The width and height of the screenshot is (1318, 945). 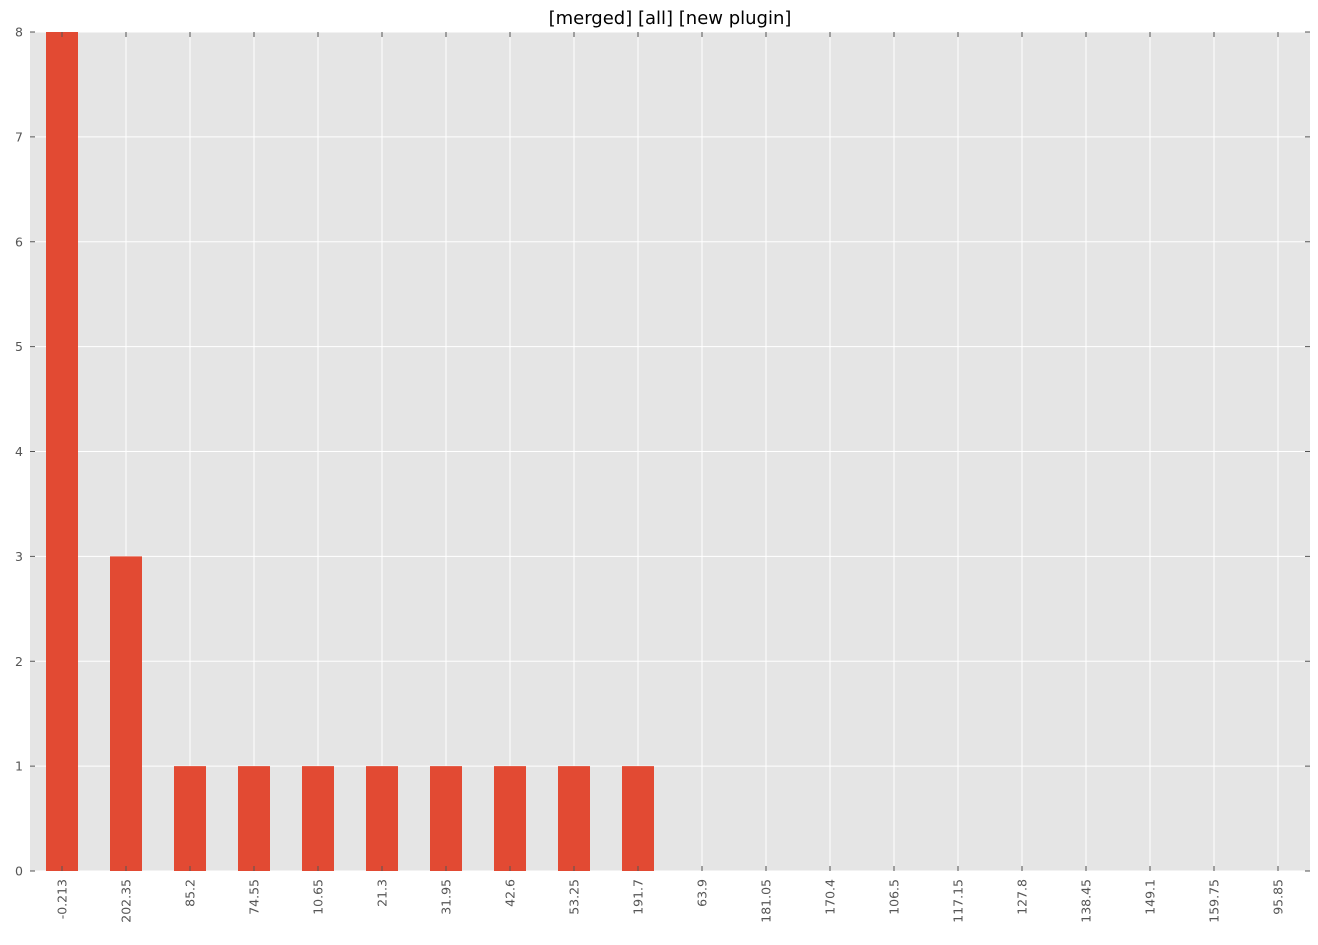 What do you see at coordinates (190, 893) in the screenshot?
I see `x-tick-label: 85.2` at bounding box center [190, 893].